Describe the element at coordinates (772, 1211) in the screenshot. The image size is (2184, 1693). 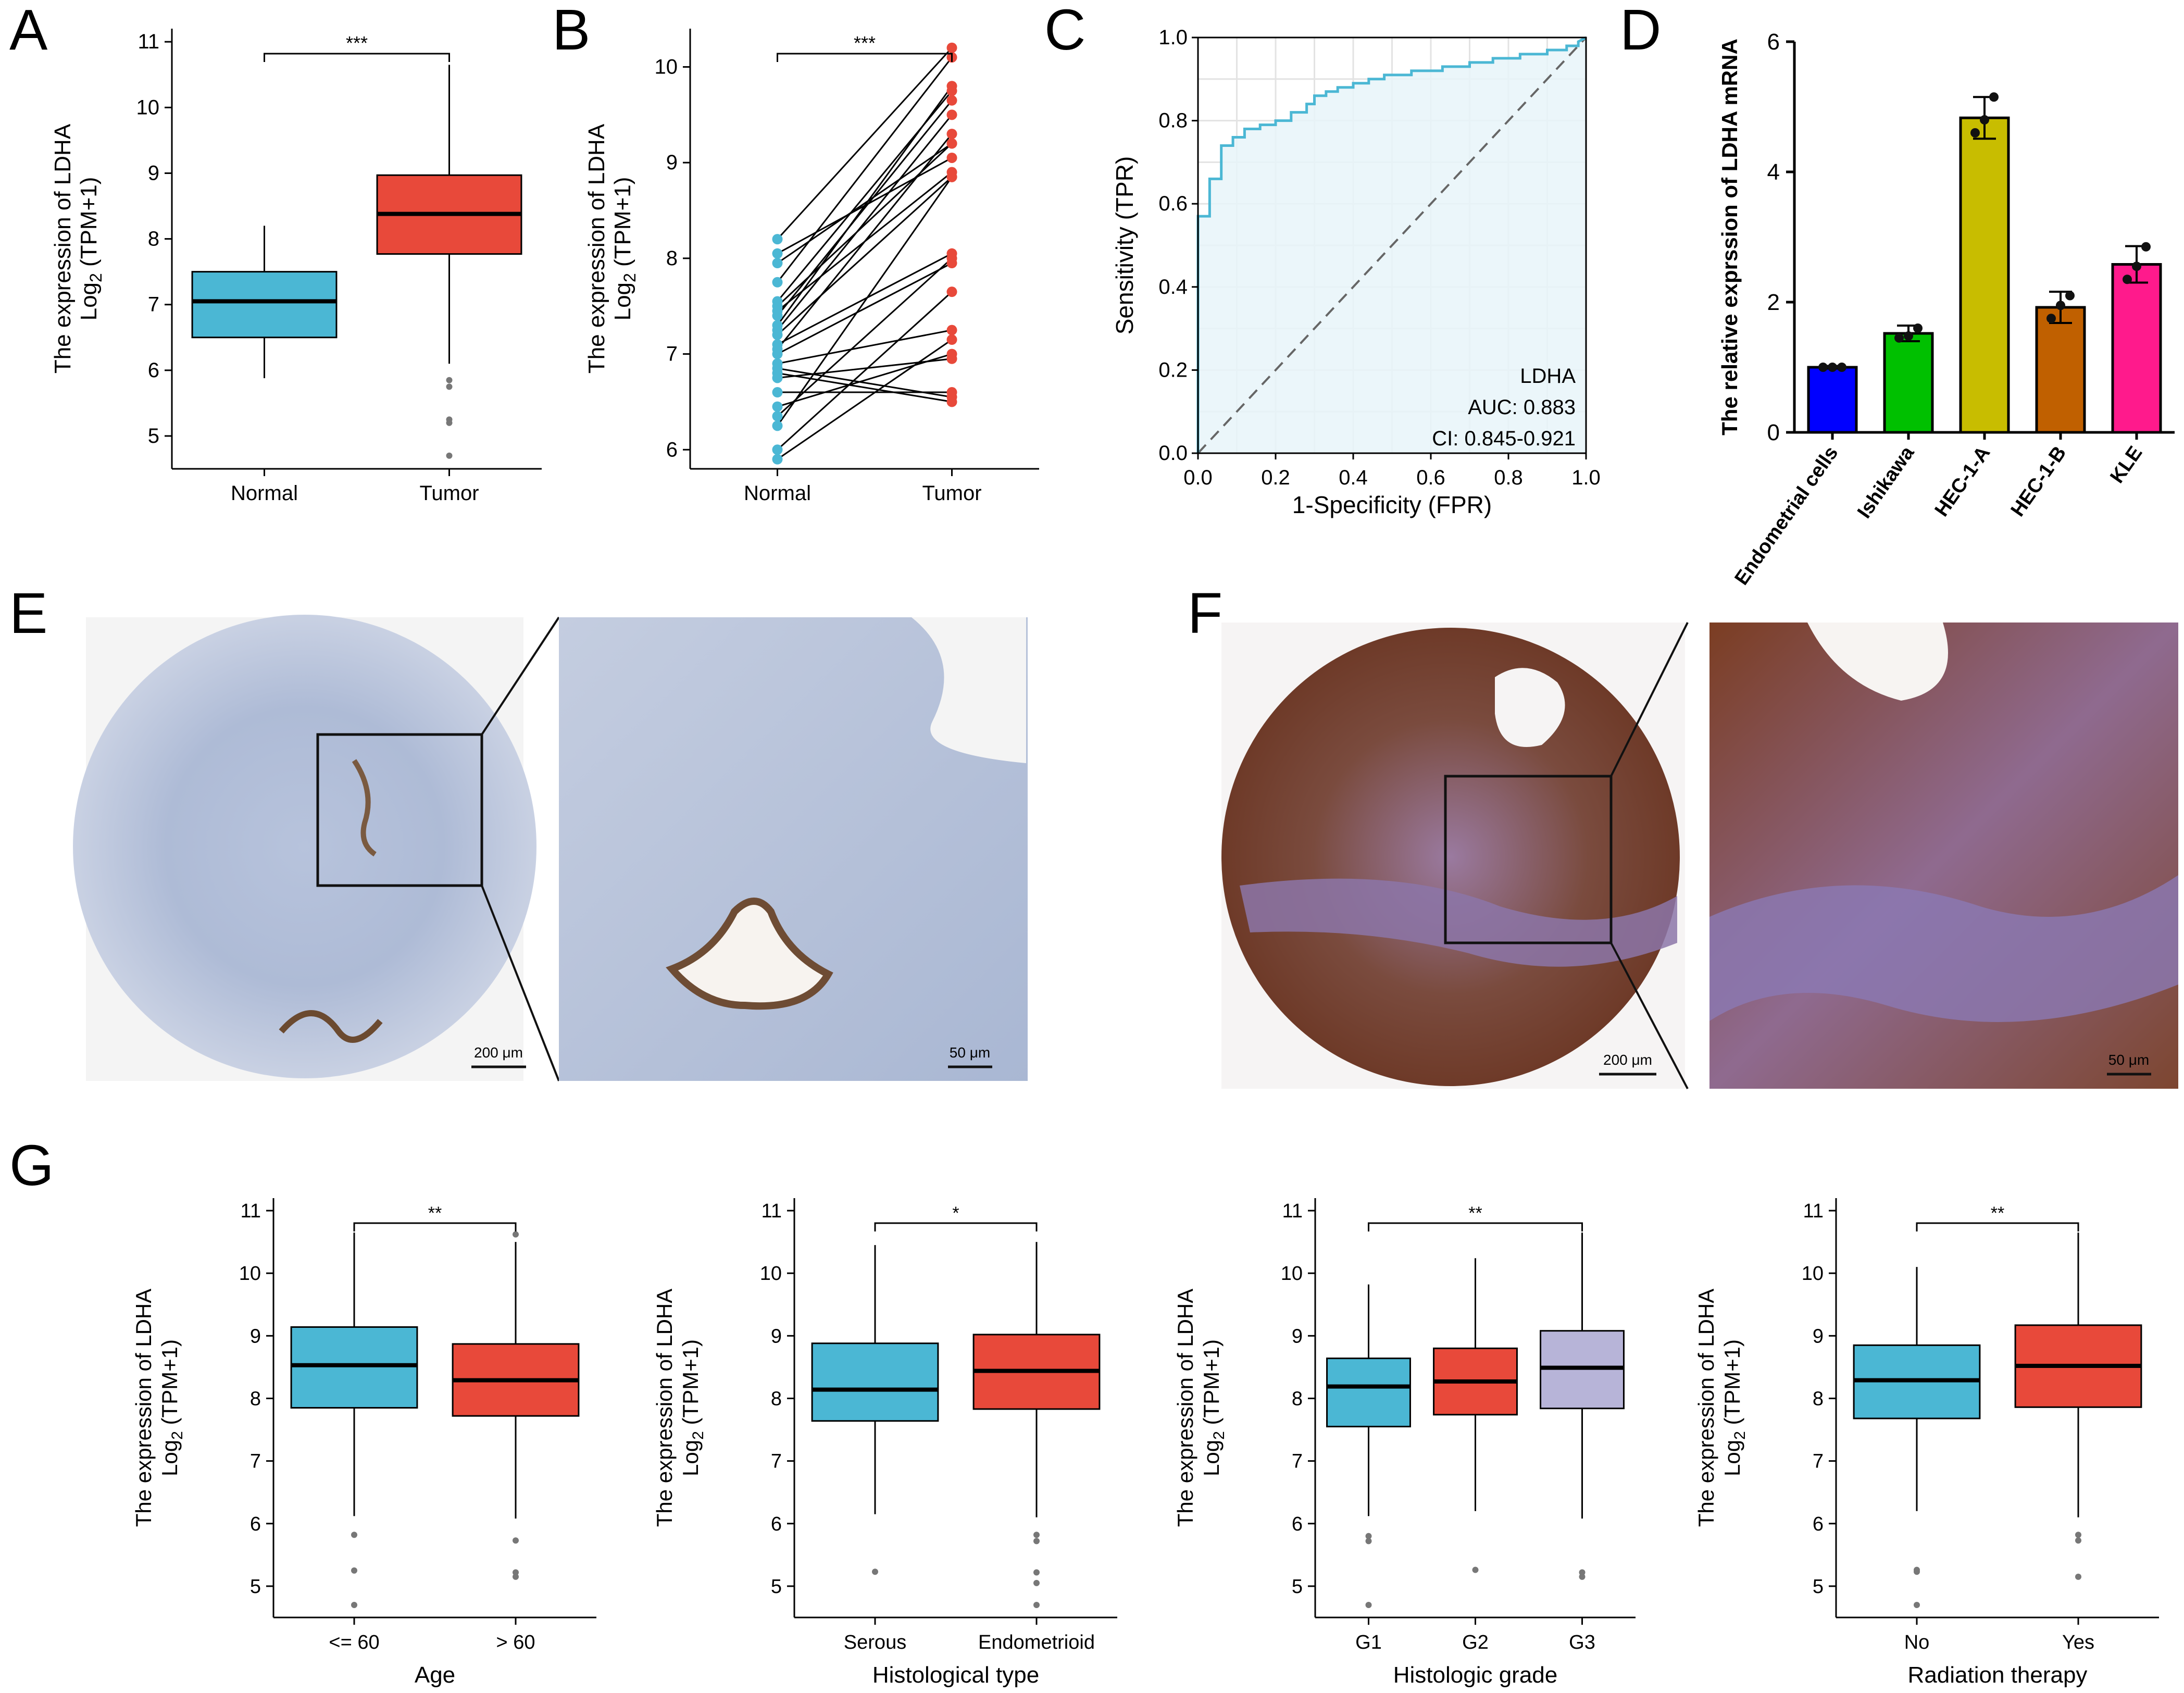
I see `y-tick-label: 11` at that location.